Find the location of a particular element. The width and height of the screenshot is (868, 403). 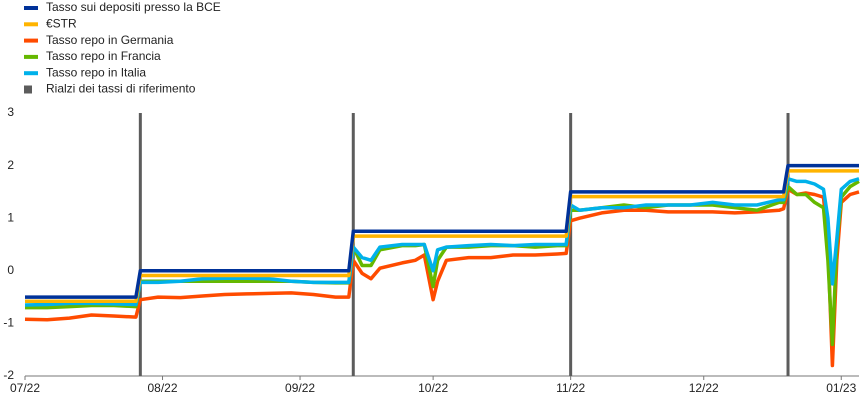

x-tick-label: 01/23 is located at coordinates (841, 388).